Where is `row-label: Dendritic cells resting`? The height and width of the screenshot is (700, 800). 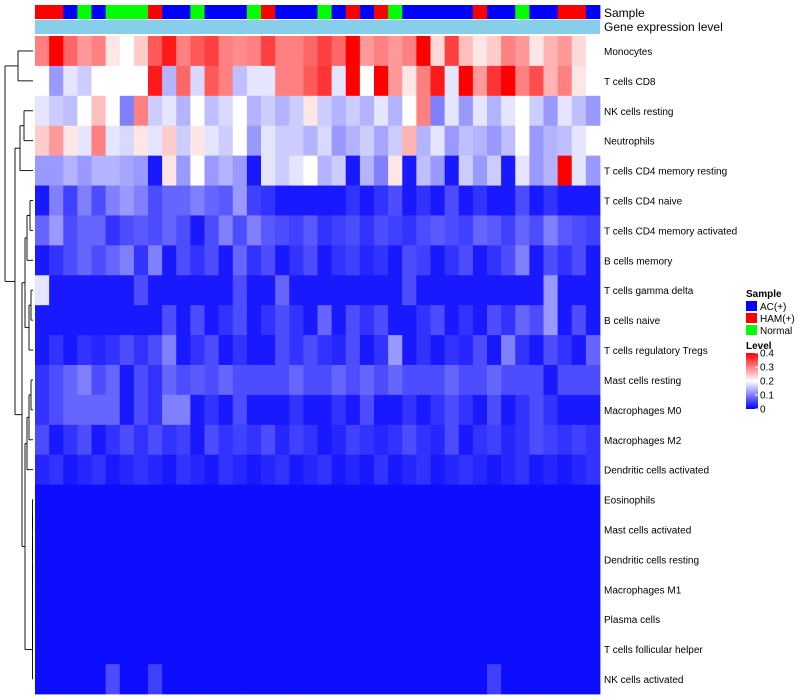
row-label: Dendritic cells resting is located at coordinates (651, 560).